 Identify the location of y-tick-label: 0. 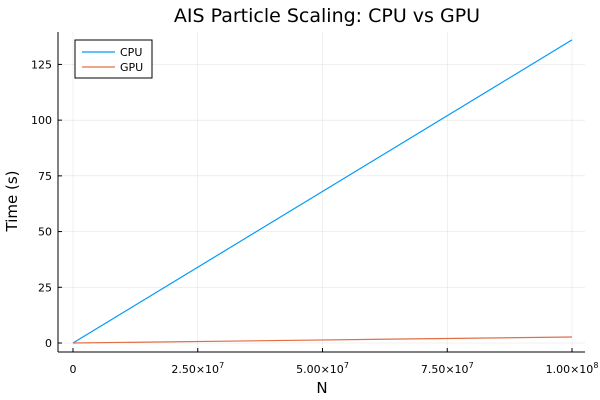
(48, 343).